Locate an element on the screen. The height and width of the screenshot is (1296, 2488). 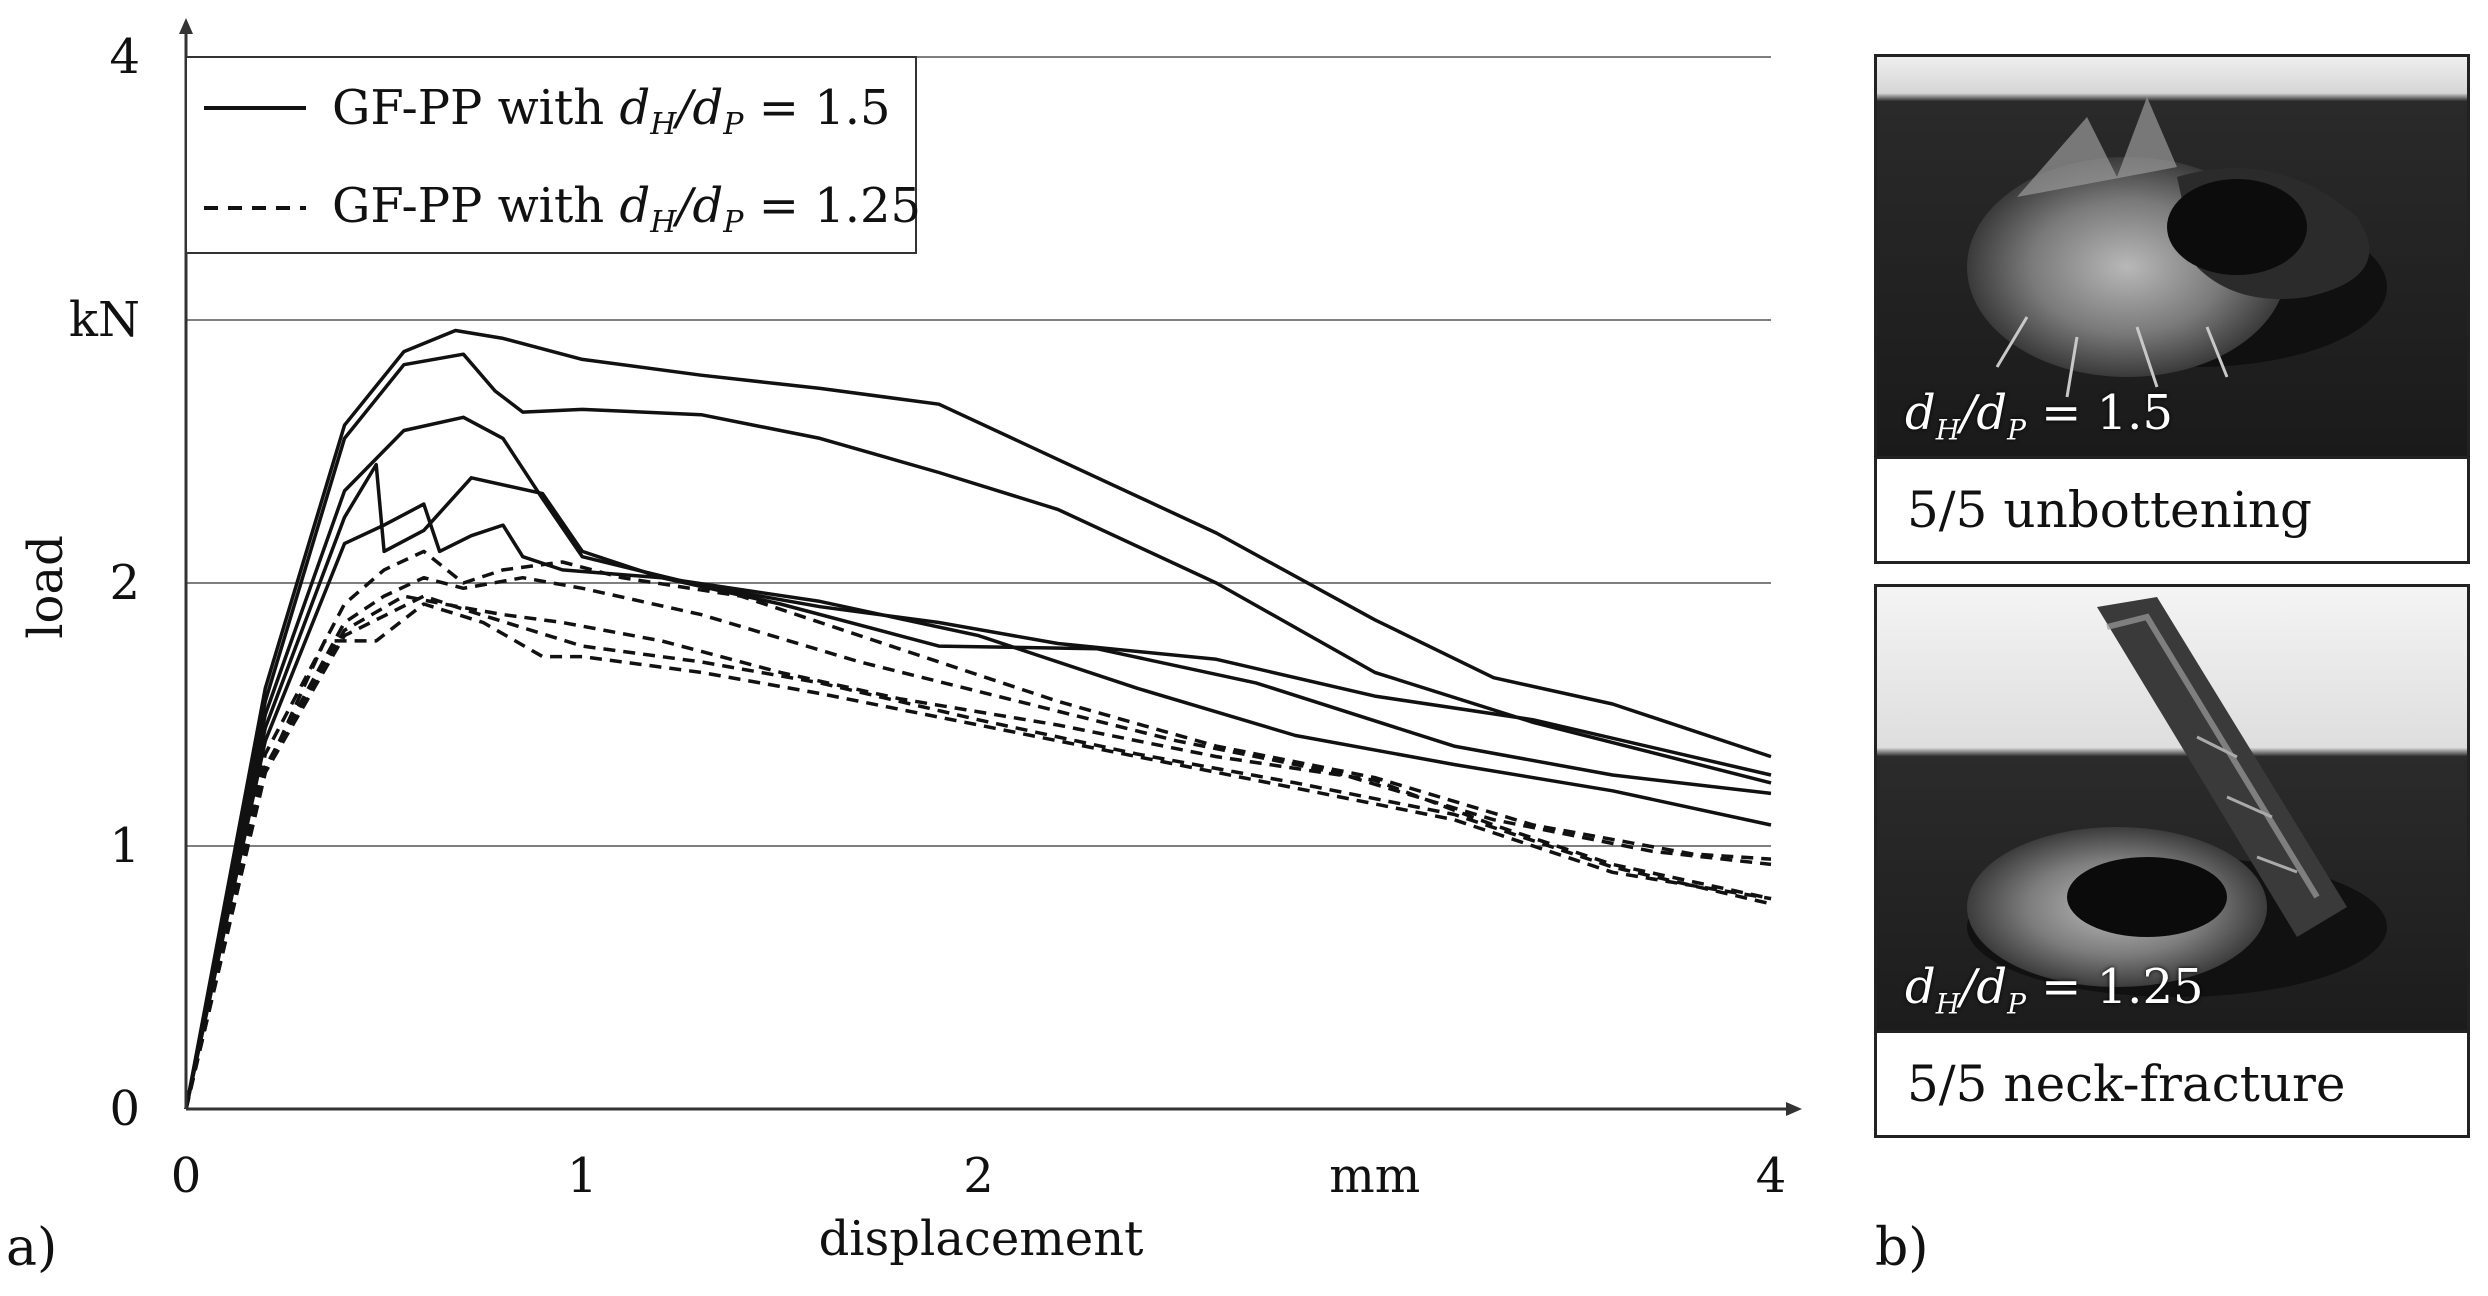
photo-2-ratio-overlay: dH/dP = 1.25 is located at coordinates (2054, 990).